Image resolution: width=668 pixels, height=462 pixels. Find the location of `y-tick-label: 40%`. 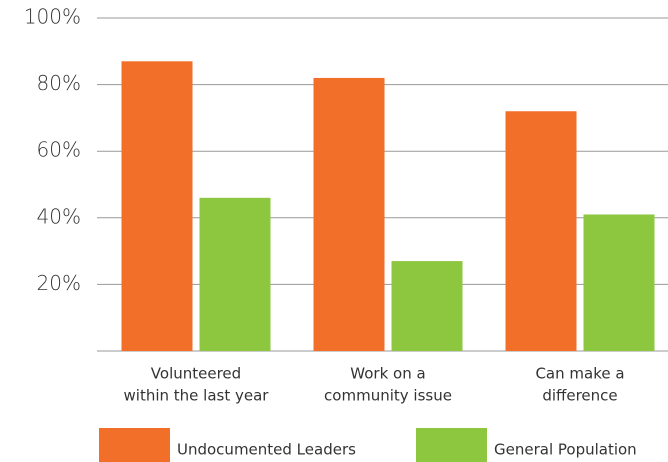

y-tick-label: 40% is located at coordinates (59, 216).